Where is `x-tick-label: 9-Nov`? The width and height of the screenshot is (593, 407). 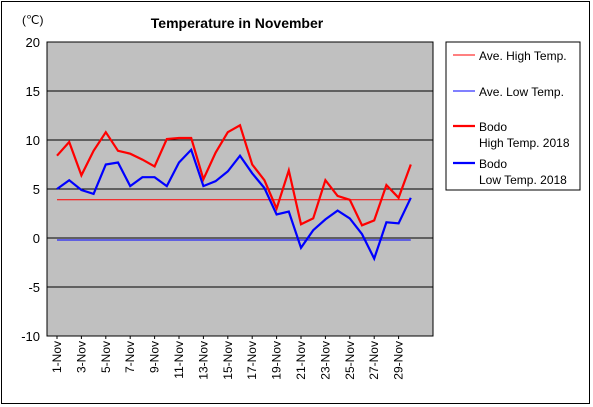
x-tick-label: 9-Nov is located at coordinates (155, 357).